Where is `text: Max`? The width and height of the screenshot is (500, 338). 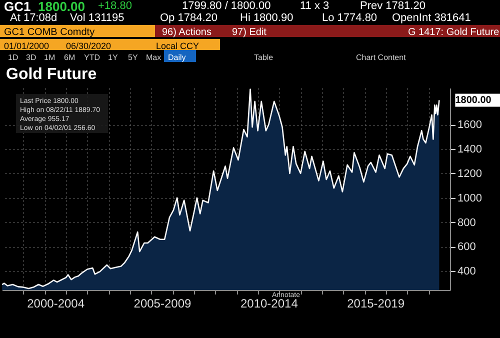 text: Max is located at coordinates (154, 57).